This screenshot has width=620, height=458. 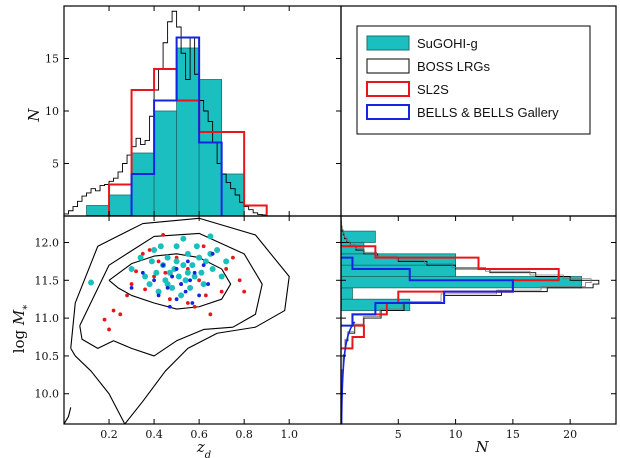 What do you see at coordinates (447, 43) in the screenshot?
I see `legend-label: SuGOHI-g` at bounding box center [447, 43].